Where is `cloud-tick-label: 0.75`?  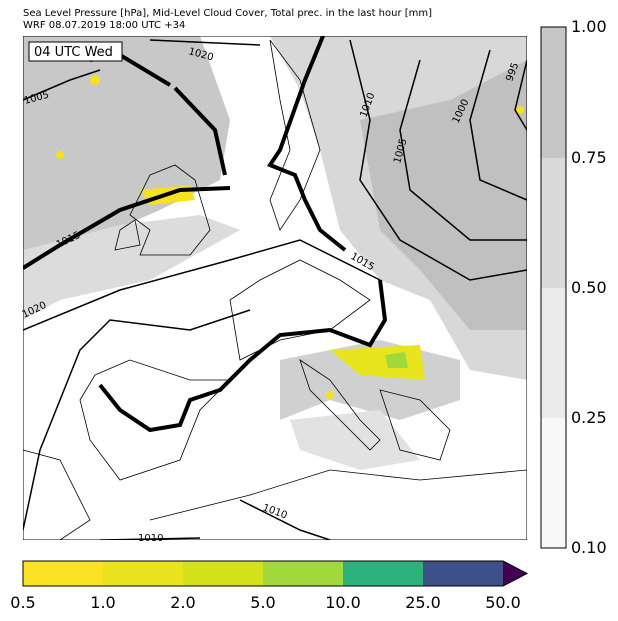 cloud-tick-label: 0.75 is located at coordinates (589, 157).